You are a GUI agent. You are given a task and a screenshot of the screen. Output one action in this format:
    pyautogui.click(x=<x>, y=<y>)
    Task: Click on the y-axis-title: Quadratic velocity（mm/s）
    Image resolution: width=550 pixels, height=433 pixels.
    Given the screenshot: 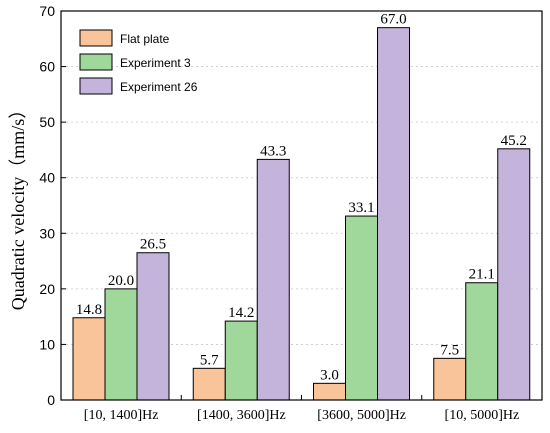 What is the action you would take?
    pyautogui.click(x=18, y=205)
    